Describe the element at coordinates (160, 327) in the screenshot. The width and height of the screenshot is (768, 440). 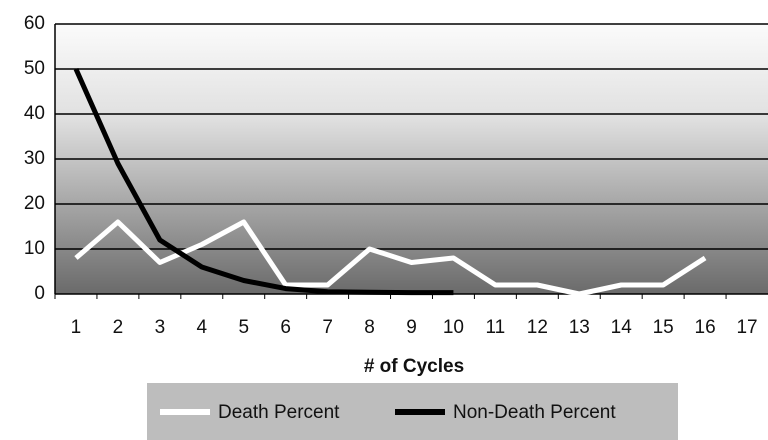
I see `x-tick-label: 3` at that location.